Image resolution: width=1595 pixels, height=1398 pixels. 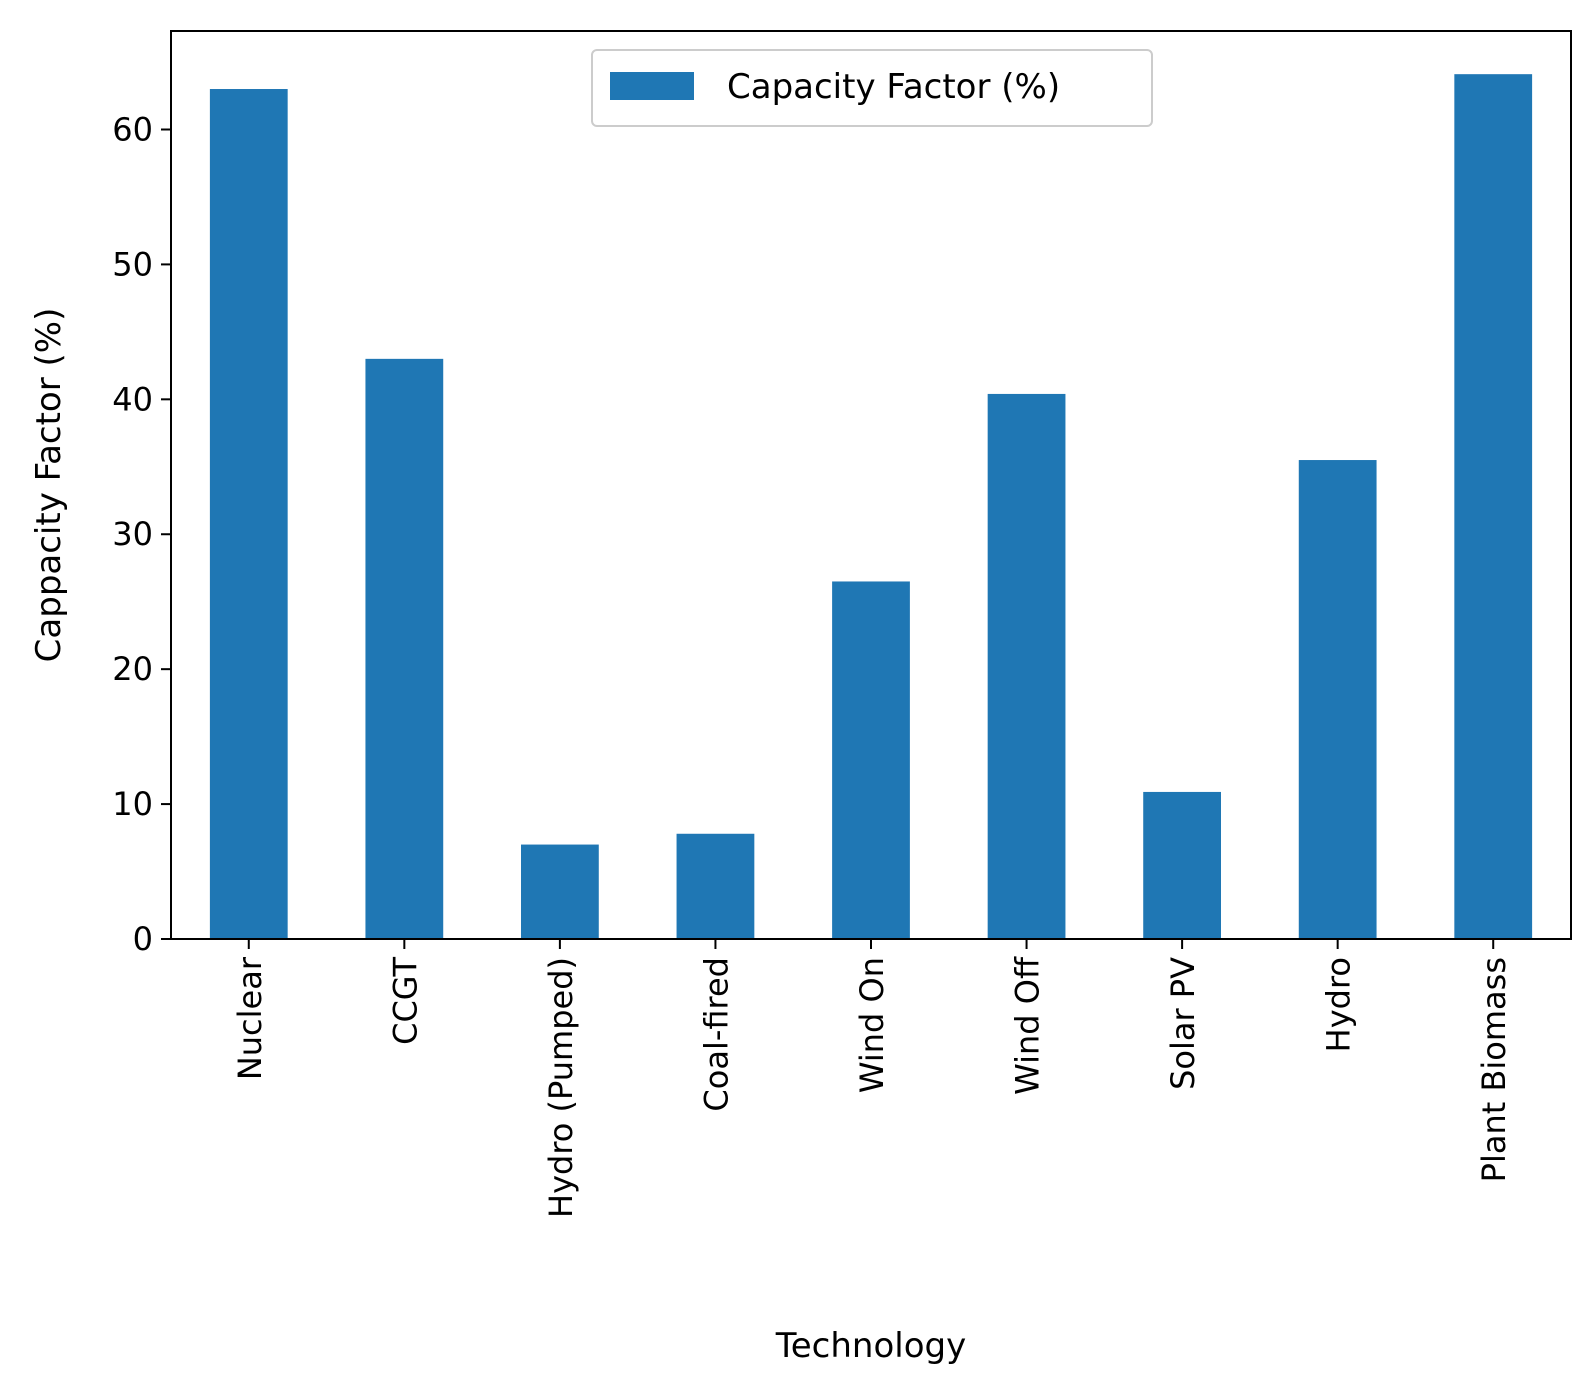 I want to click on y-tick-label: 40, so click(x=132, y=399).